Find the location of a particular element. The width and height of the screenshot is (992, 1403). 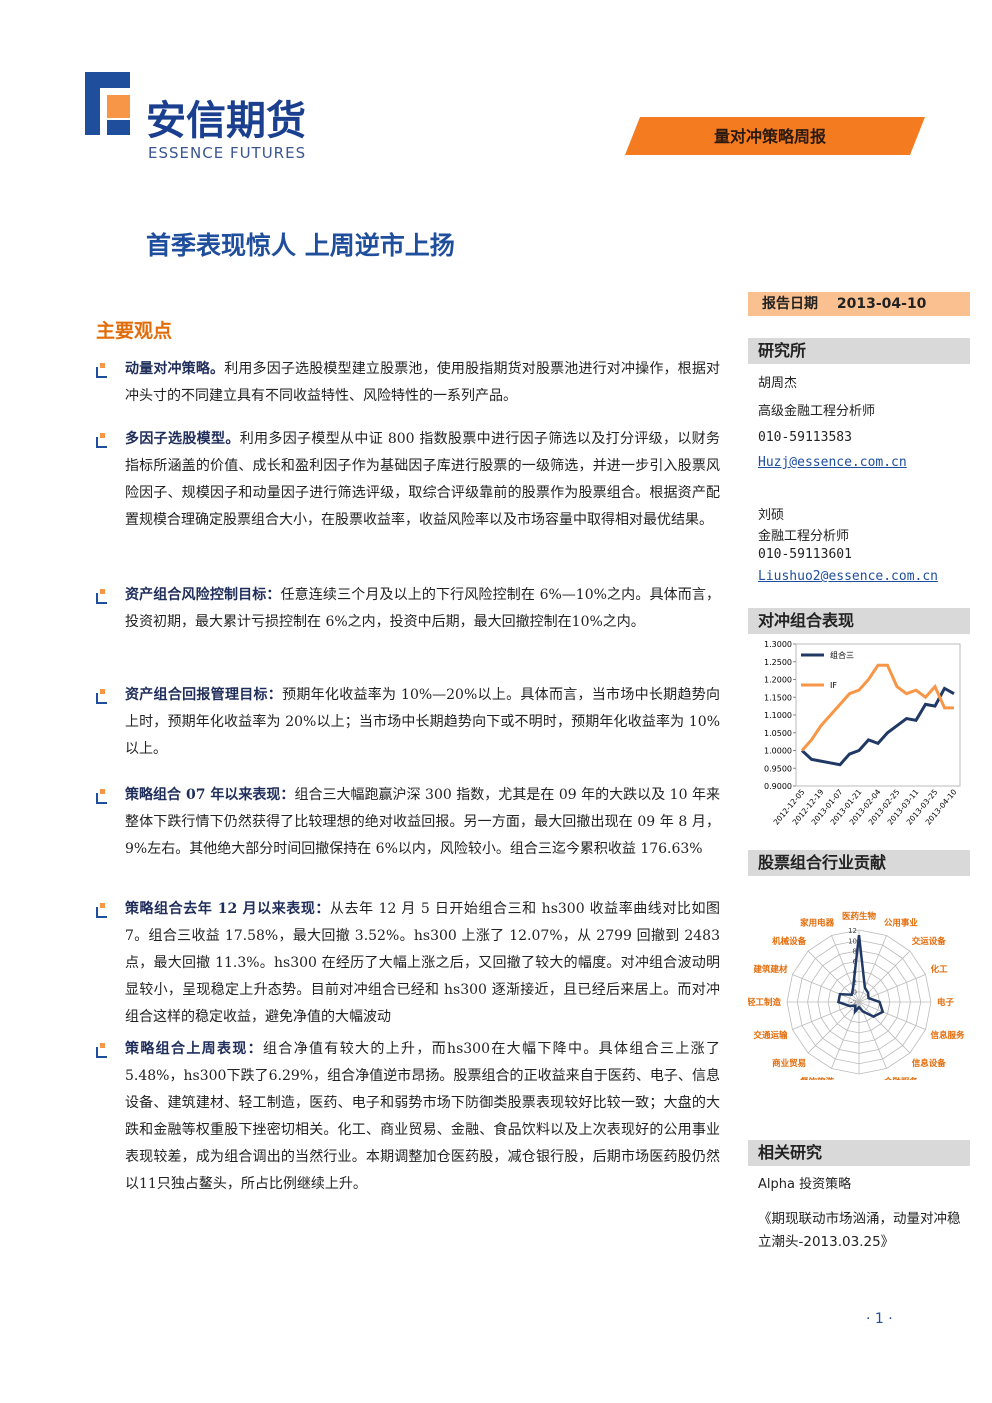

logo-en: ESSENCE FUTURES is located at coordinates (227, 153).